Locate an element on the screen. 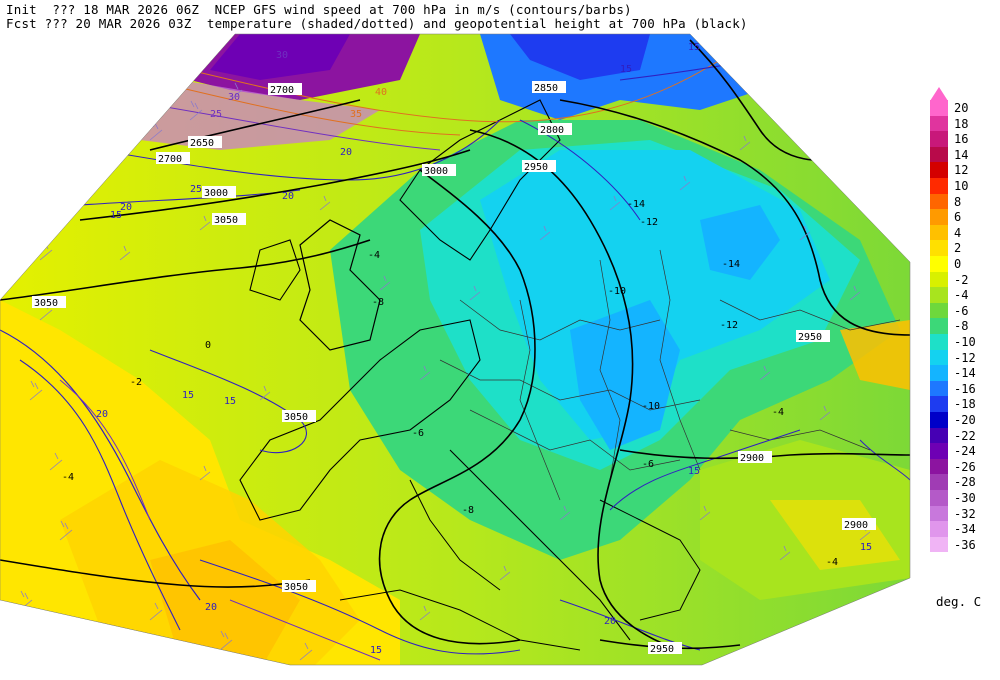 The image size is (1000, 680). legend-label: -6 is located at coordinates (961, 310).